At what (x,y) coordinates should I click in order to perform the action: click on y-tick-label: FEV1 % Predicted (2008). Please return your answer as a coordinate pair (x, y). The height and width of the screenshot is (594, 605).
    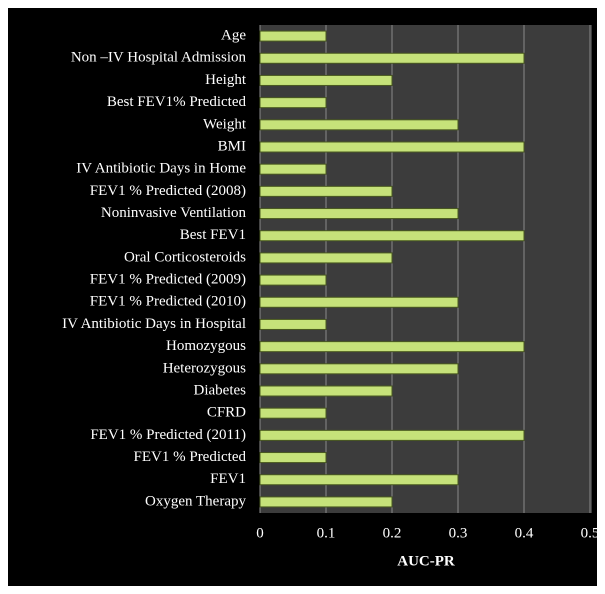
    Looking at the image, I should click on (168, 191).